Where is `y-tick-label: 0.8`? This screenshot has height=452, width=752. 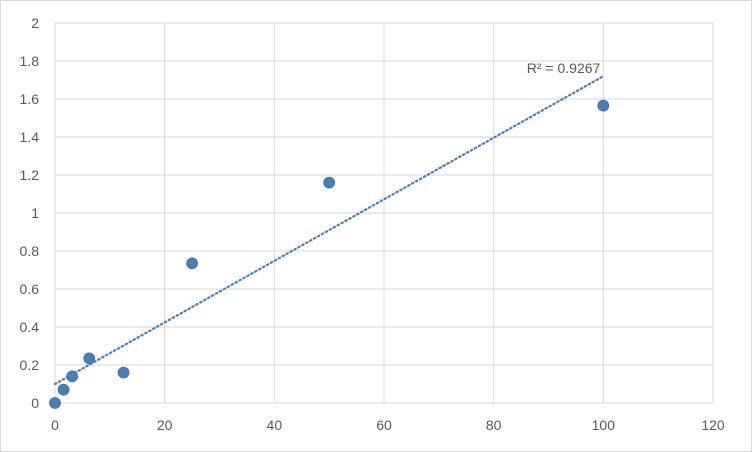
y-tick-label: 0.8 is located at coordinates (30, 251).